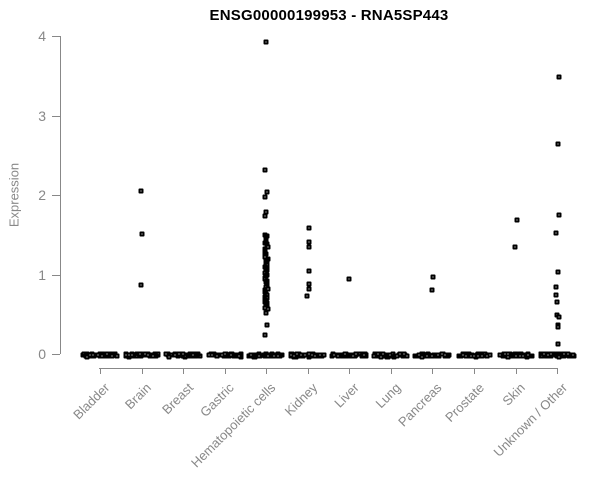  I want to click on y-tick-label: 1, so click(42, 274).